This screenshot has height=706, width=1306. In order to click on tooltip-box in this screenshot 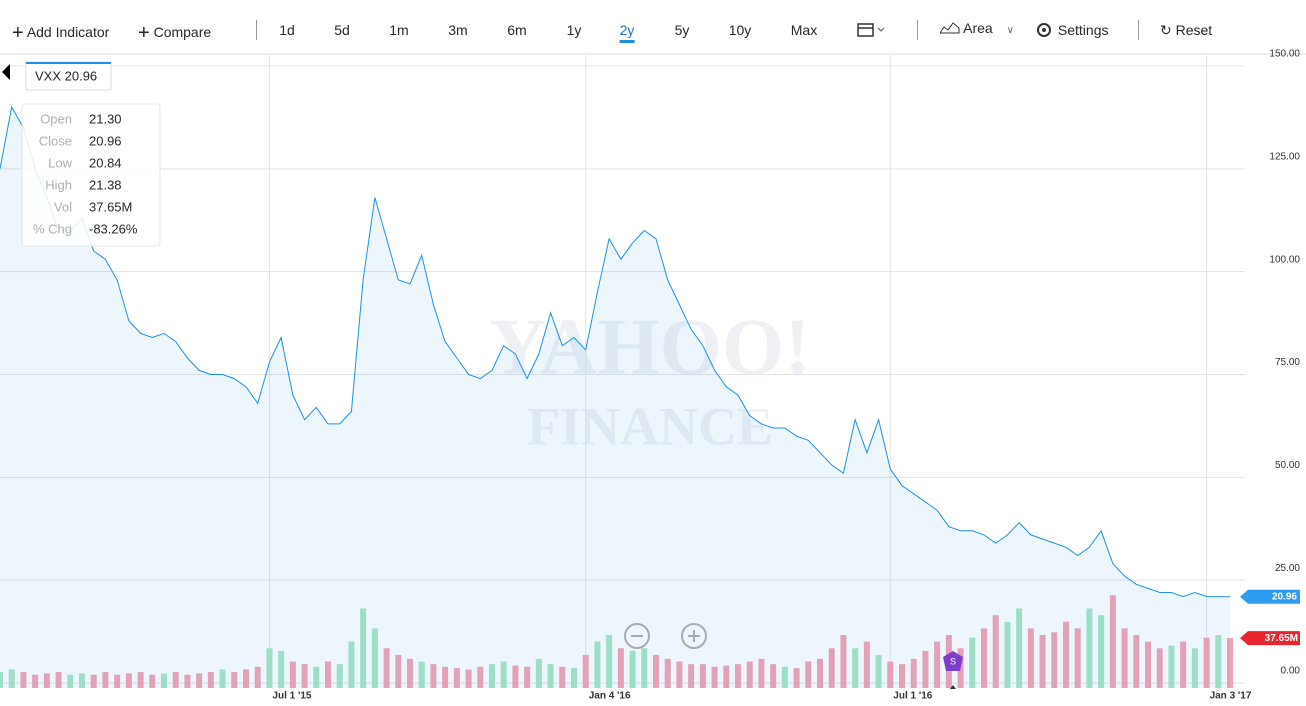, I will do `click(91, 175)`.